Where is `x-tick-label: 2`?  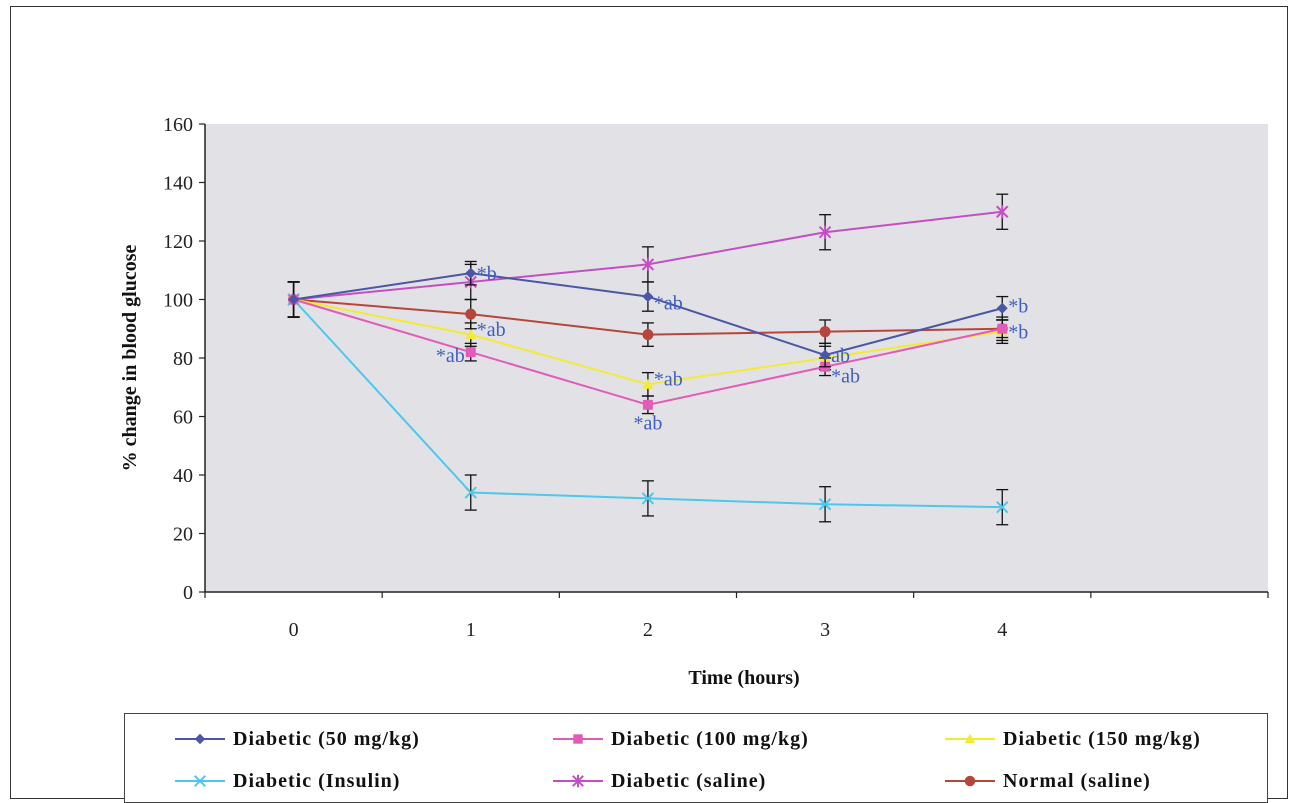 x-tick-label: 2 is located at coordinates (648, 630).